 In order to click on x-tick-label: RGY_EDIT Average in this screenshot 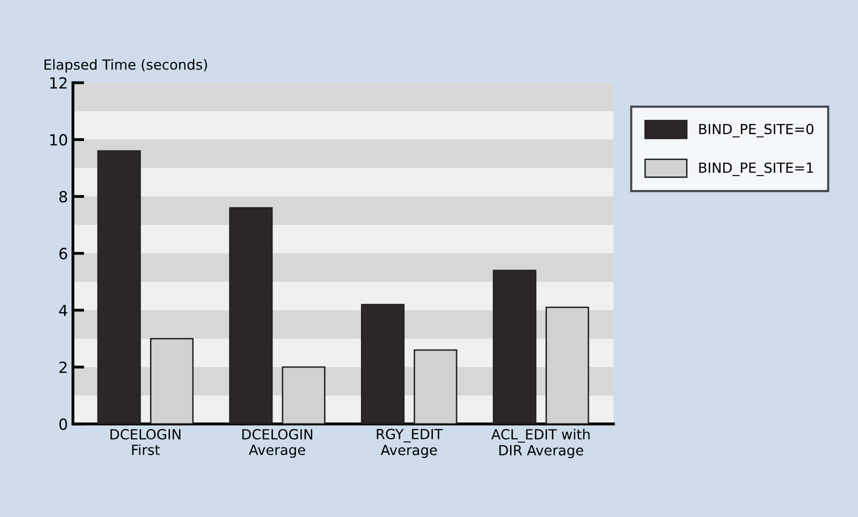, I will do `click(409, 443)`.